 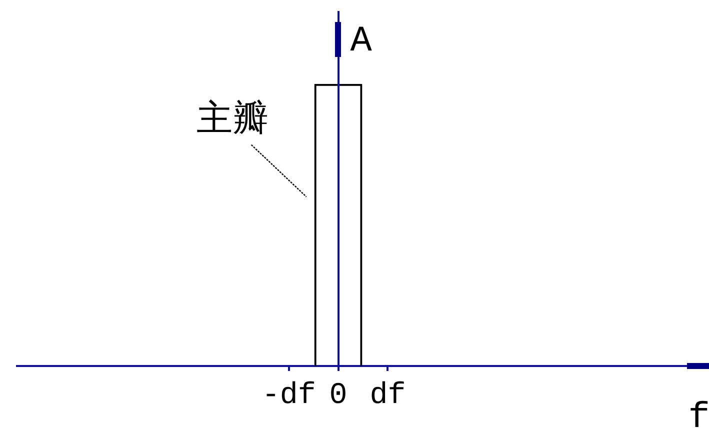 I want to click on y-axis-title: A, so click(x=361, y=41).